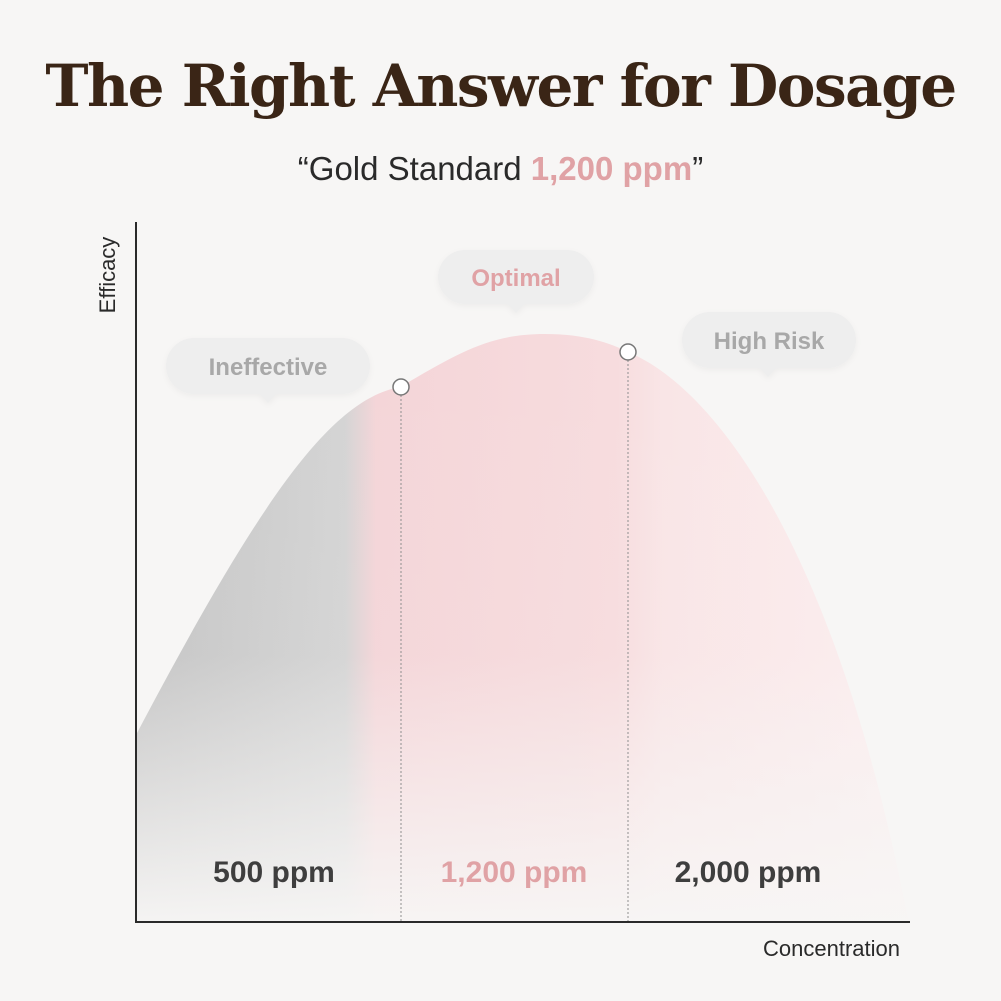 This screenshot has height=1001, width=1001. Describe the element at coordinates (414, 168) in the screenshot. I see `subtitle-quote-open: “Gold Standard` at that location.